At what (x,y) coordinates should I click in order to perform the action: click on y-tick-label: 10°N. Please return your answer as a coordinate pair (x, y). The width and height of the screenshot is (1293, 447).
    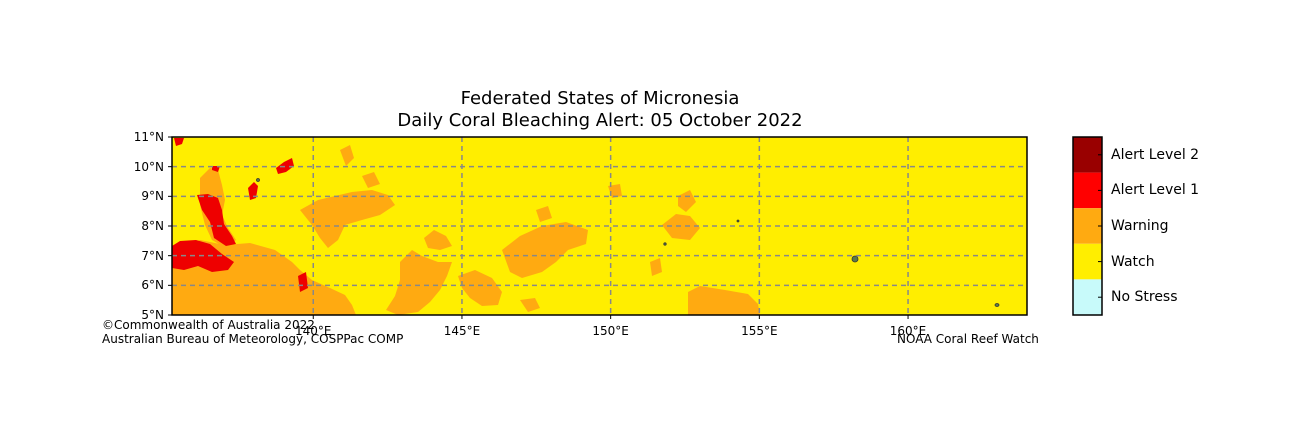
    Looking at the image, I should click on (148, 166).